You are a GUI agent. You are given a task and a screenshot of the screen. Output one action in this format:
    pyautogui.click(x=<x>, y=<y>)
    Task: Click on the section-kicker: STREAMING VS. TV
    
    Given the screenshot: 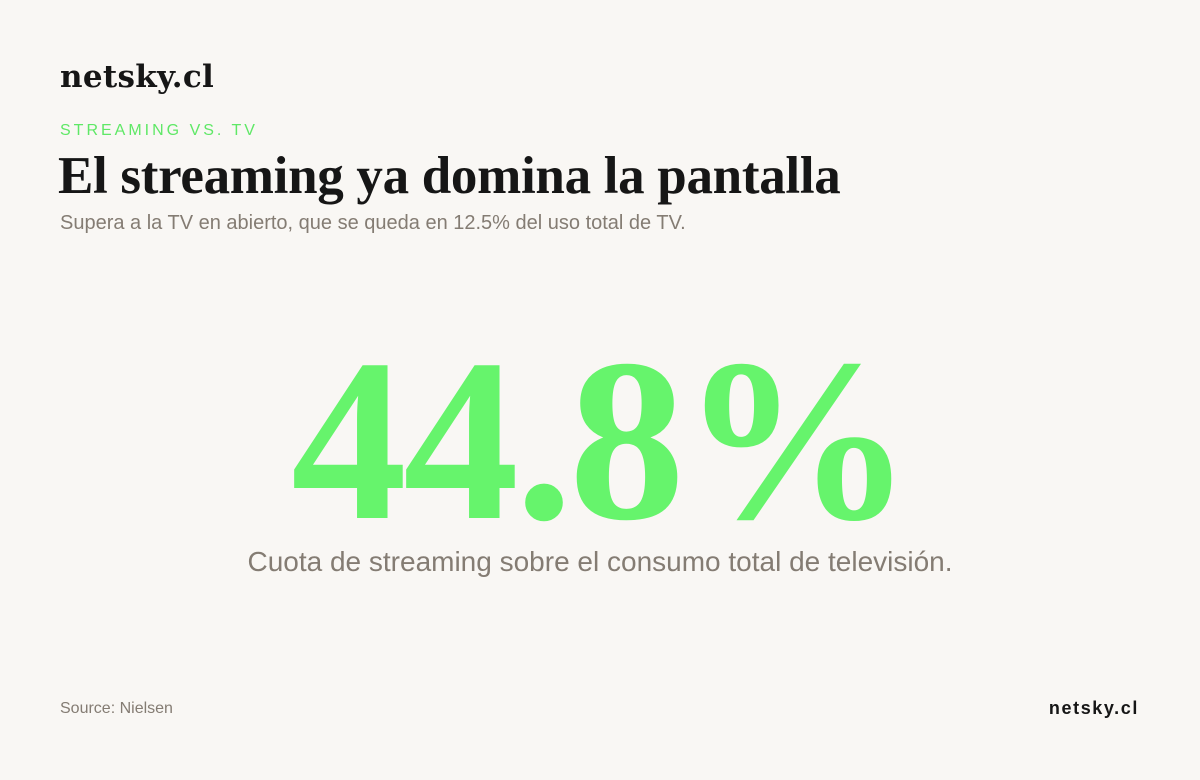 What is the action you would take?
    pyautogui.click(x=159, y=130)
    